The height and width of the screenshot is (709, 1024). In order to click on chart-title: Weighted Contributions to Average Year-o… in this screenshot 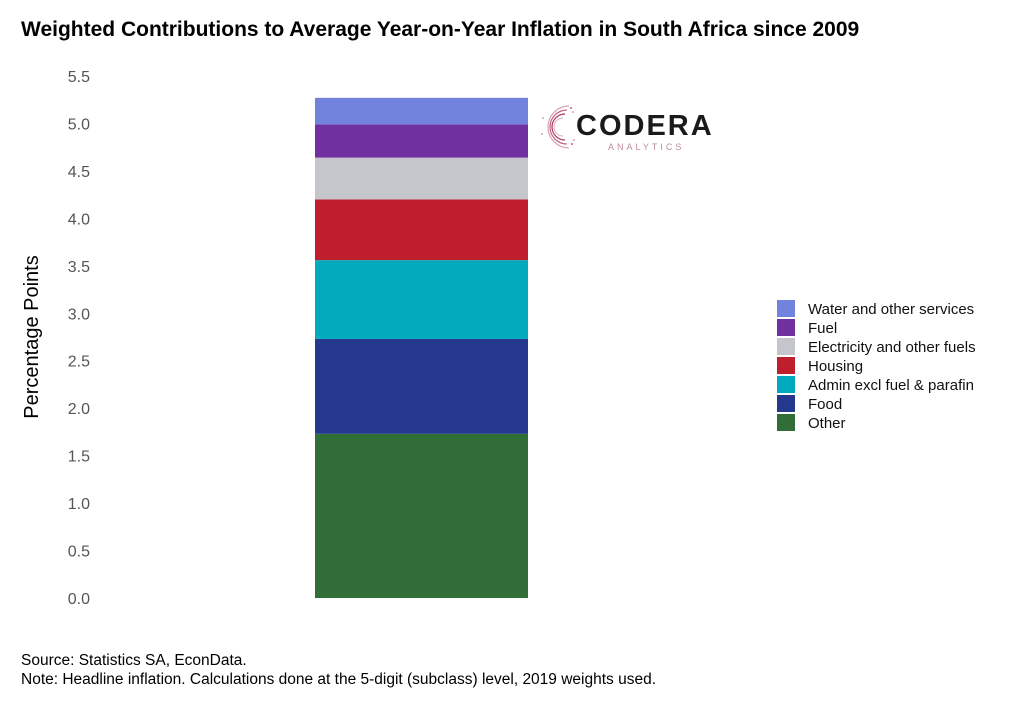, I will do `click(440, 29)`.